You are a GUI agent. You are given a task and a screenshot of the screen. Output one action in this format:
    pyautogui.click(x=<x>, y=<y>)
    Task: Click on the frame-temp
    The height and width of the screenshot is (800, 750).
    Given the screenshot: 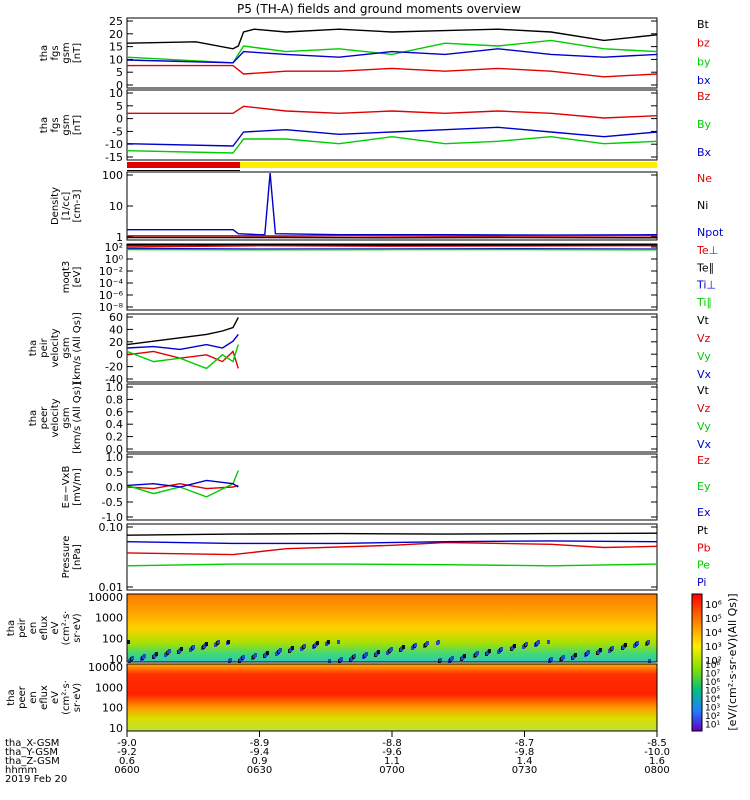 What is the action you would take?
    pyautogui.click(x=392, y=277)
    